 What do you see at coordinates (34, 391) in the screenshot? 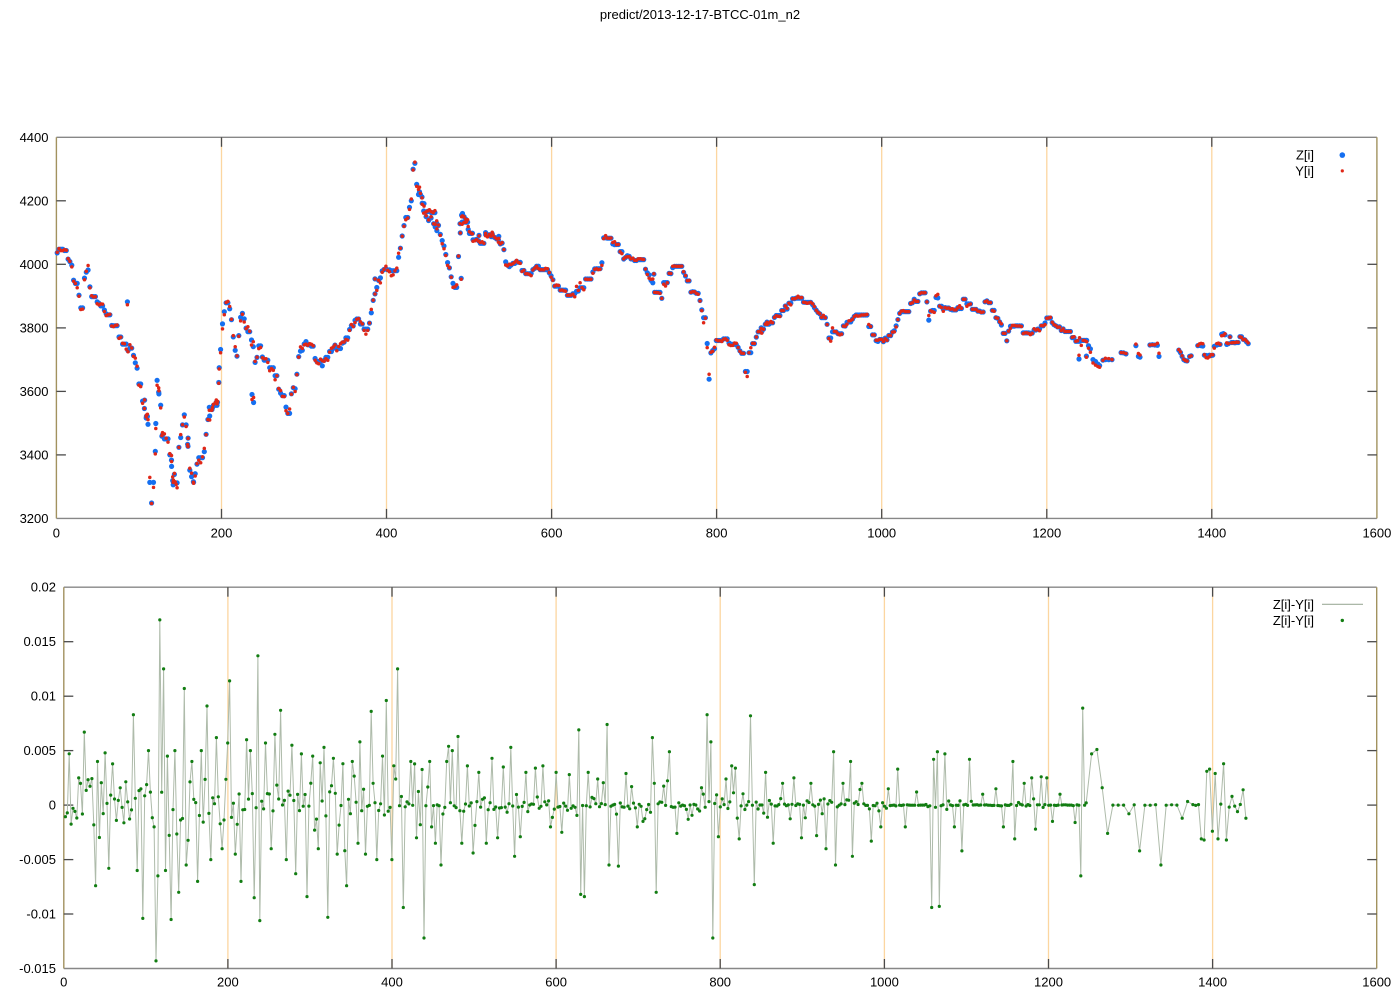
I see `svg-text: 3600` at bounding box center [34, 391].